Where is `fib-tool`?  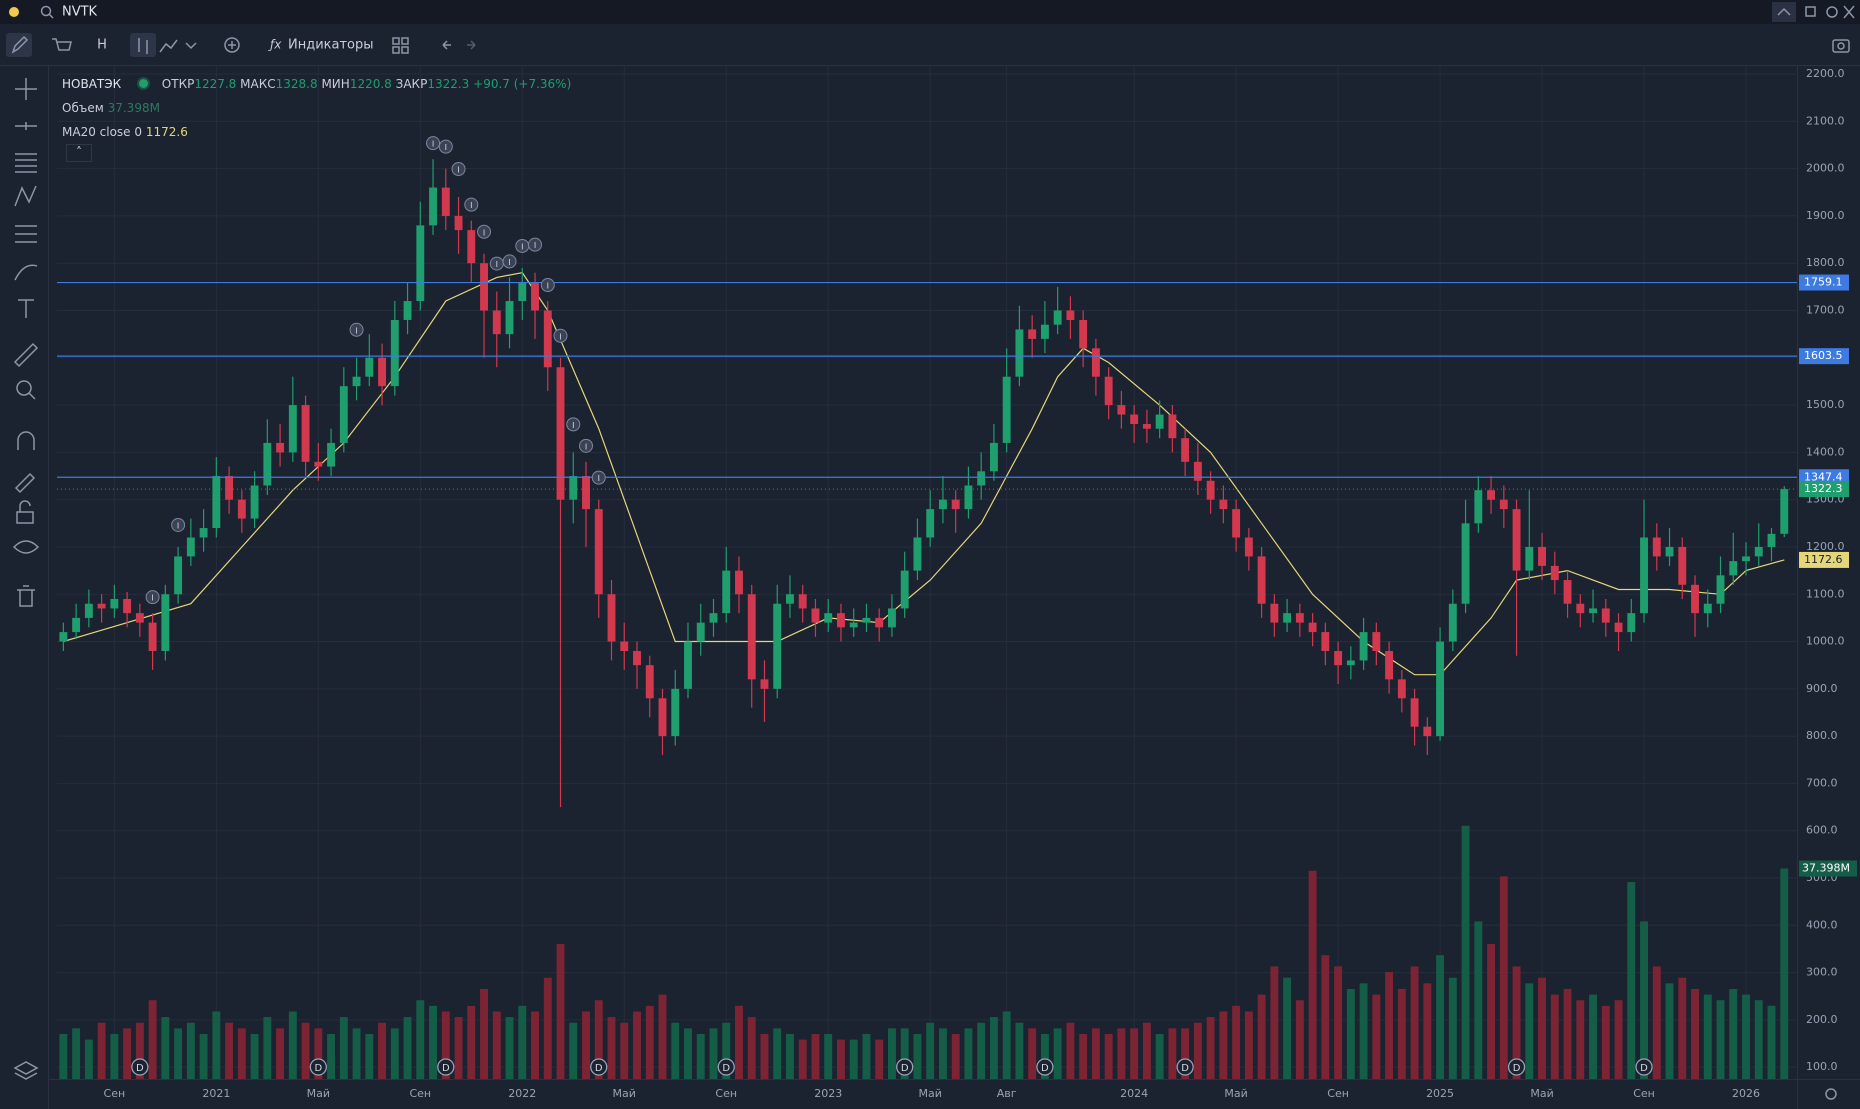 fib-tool is located at coordinates (26, 234).